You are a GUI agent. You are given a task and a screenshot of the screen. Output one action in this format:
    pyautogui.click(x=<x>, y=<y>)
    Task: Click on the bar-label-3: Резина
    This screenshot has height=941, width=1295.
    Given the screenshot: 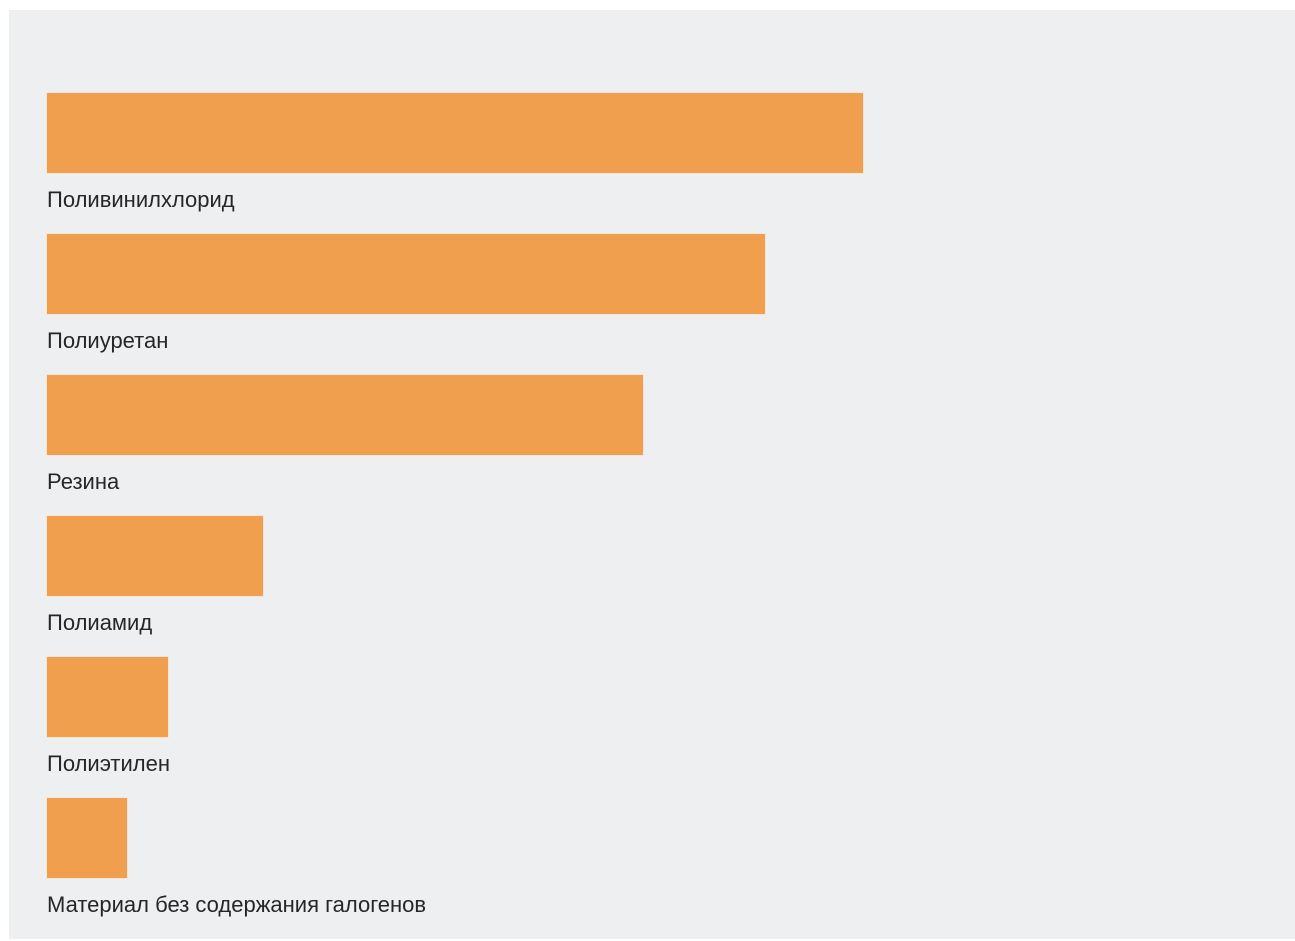 What is the action you would take?
    pyautogui.click(x=83, y=481)
    